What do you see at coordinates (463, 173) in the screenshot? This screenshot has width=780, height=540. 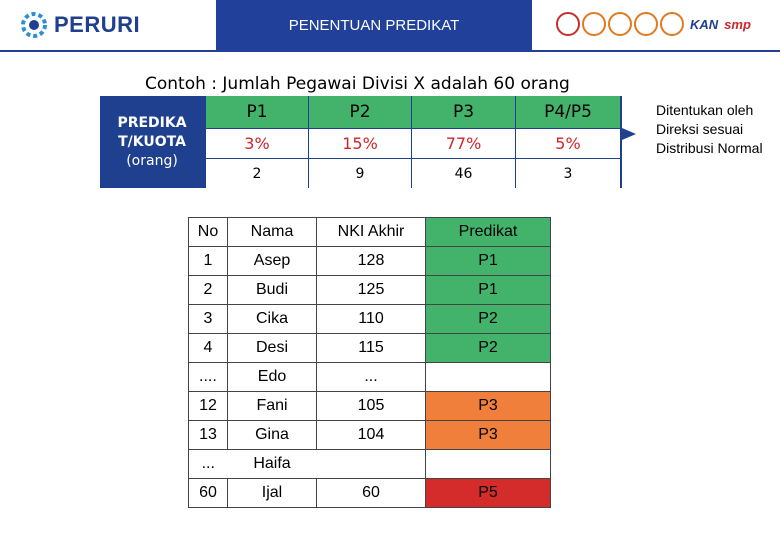 I see `quota-count-p3: 46` at bounding box center [463, 173].